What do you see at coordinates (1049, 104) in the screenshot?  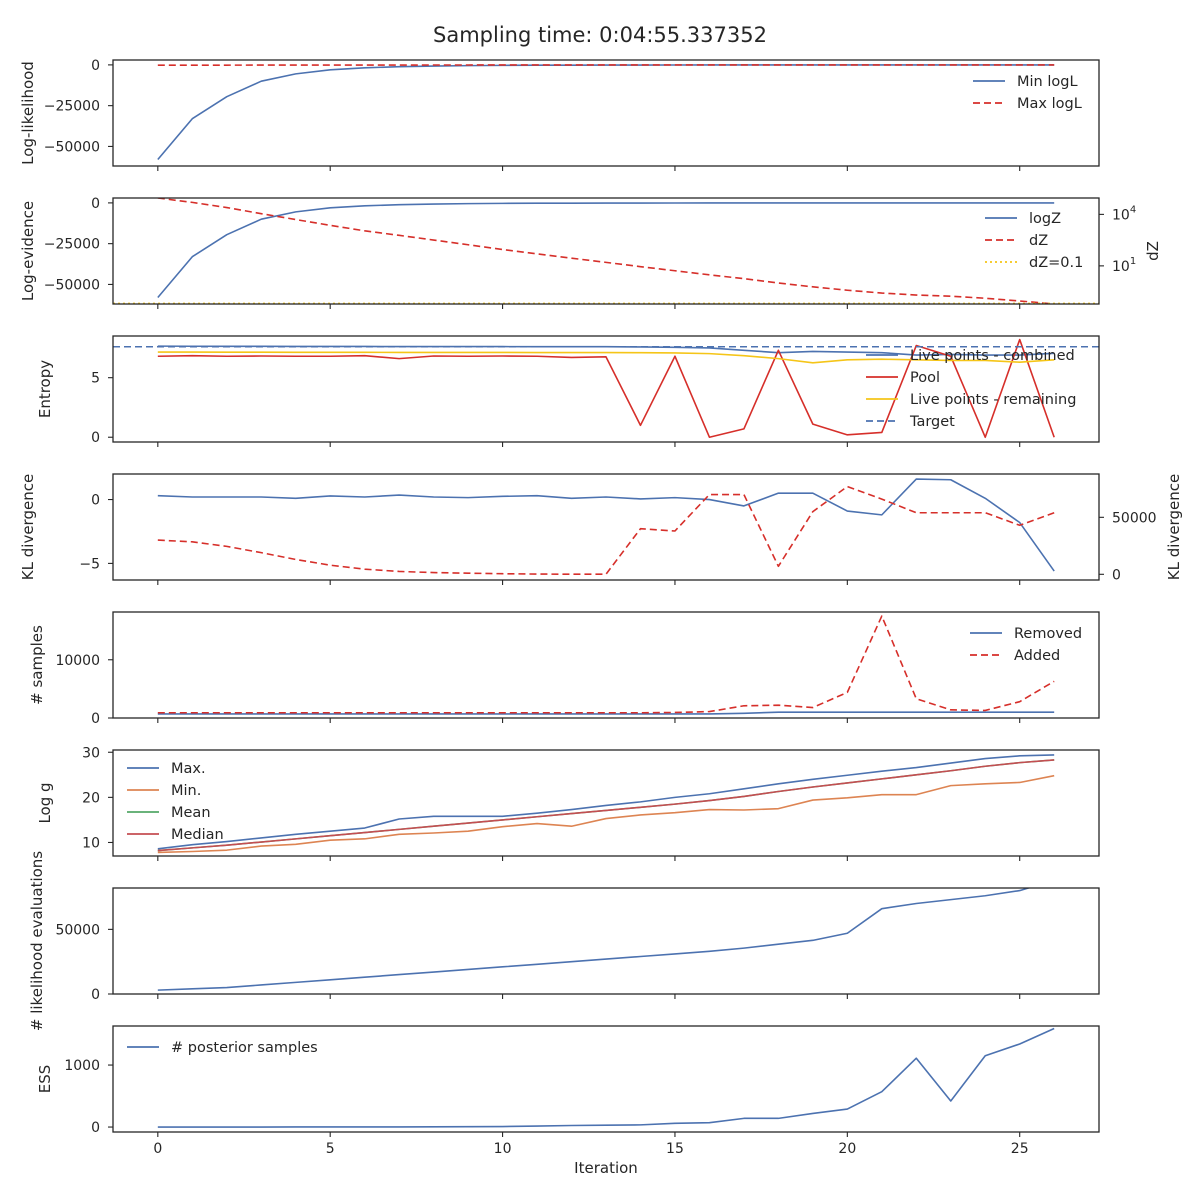 I see `legend-label: Max logL` at bounding box center [1049, 104].